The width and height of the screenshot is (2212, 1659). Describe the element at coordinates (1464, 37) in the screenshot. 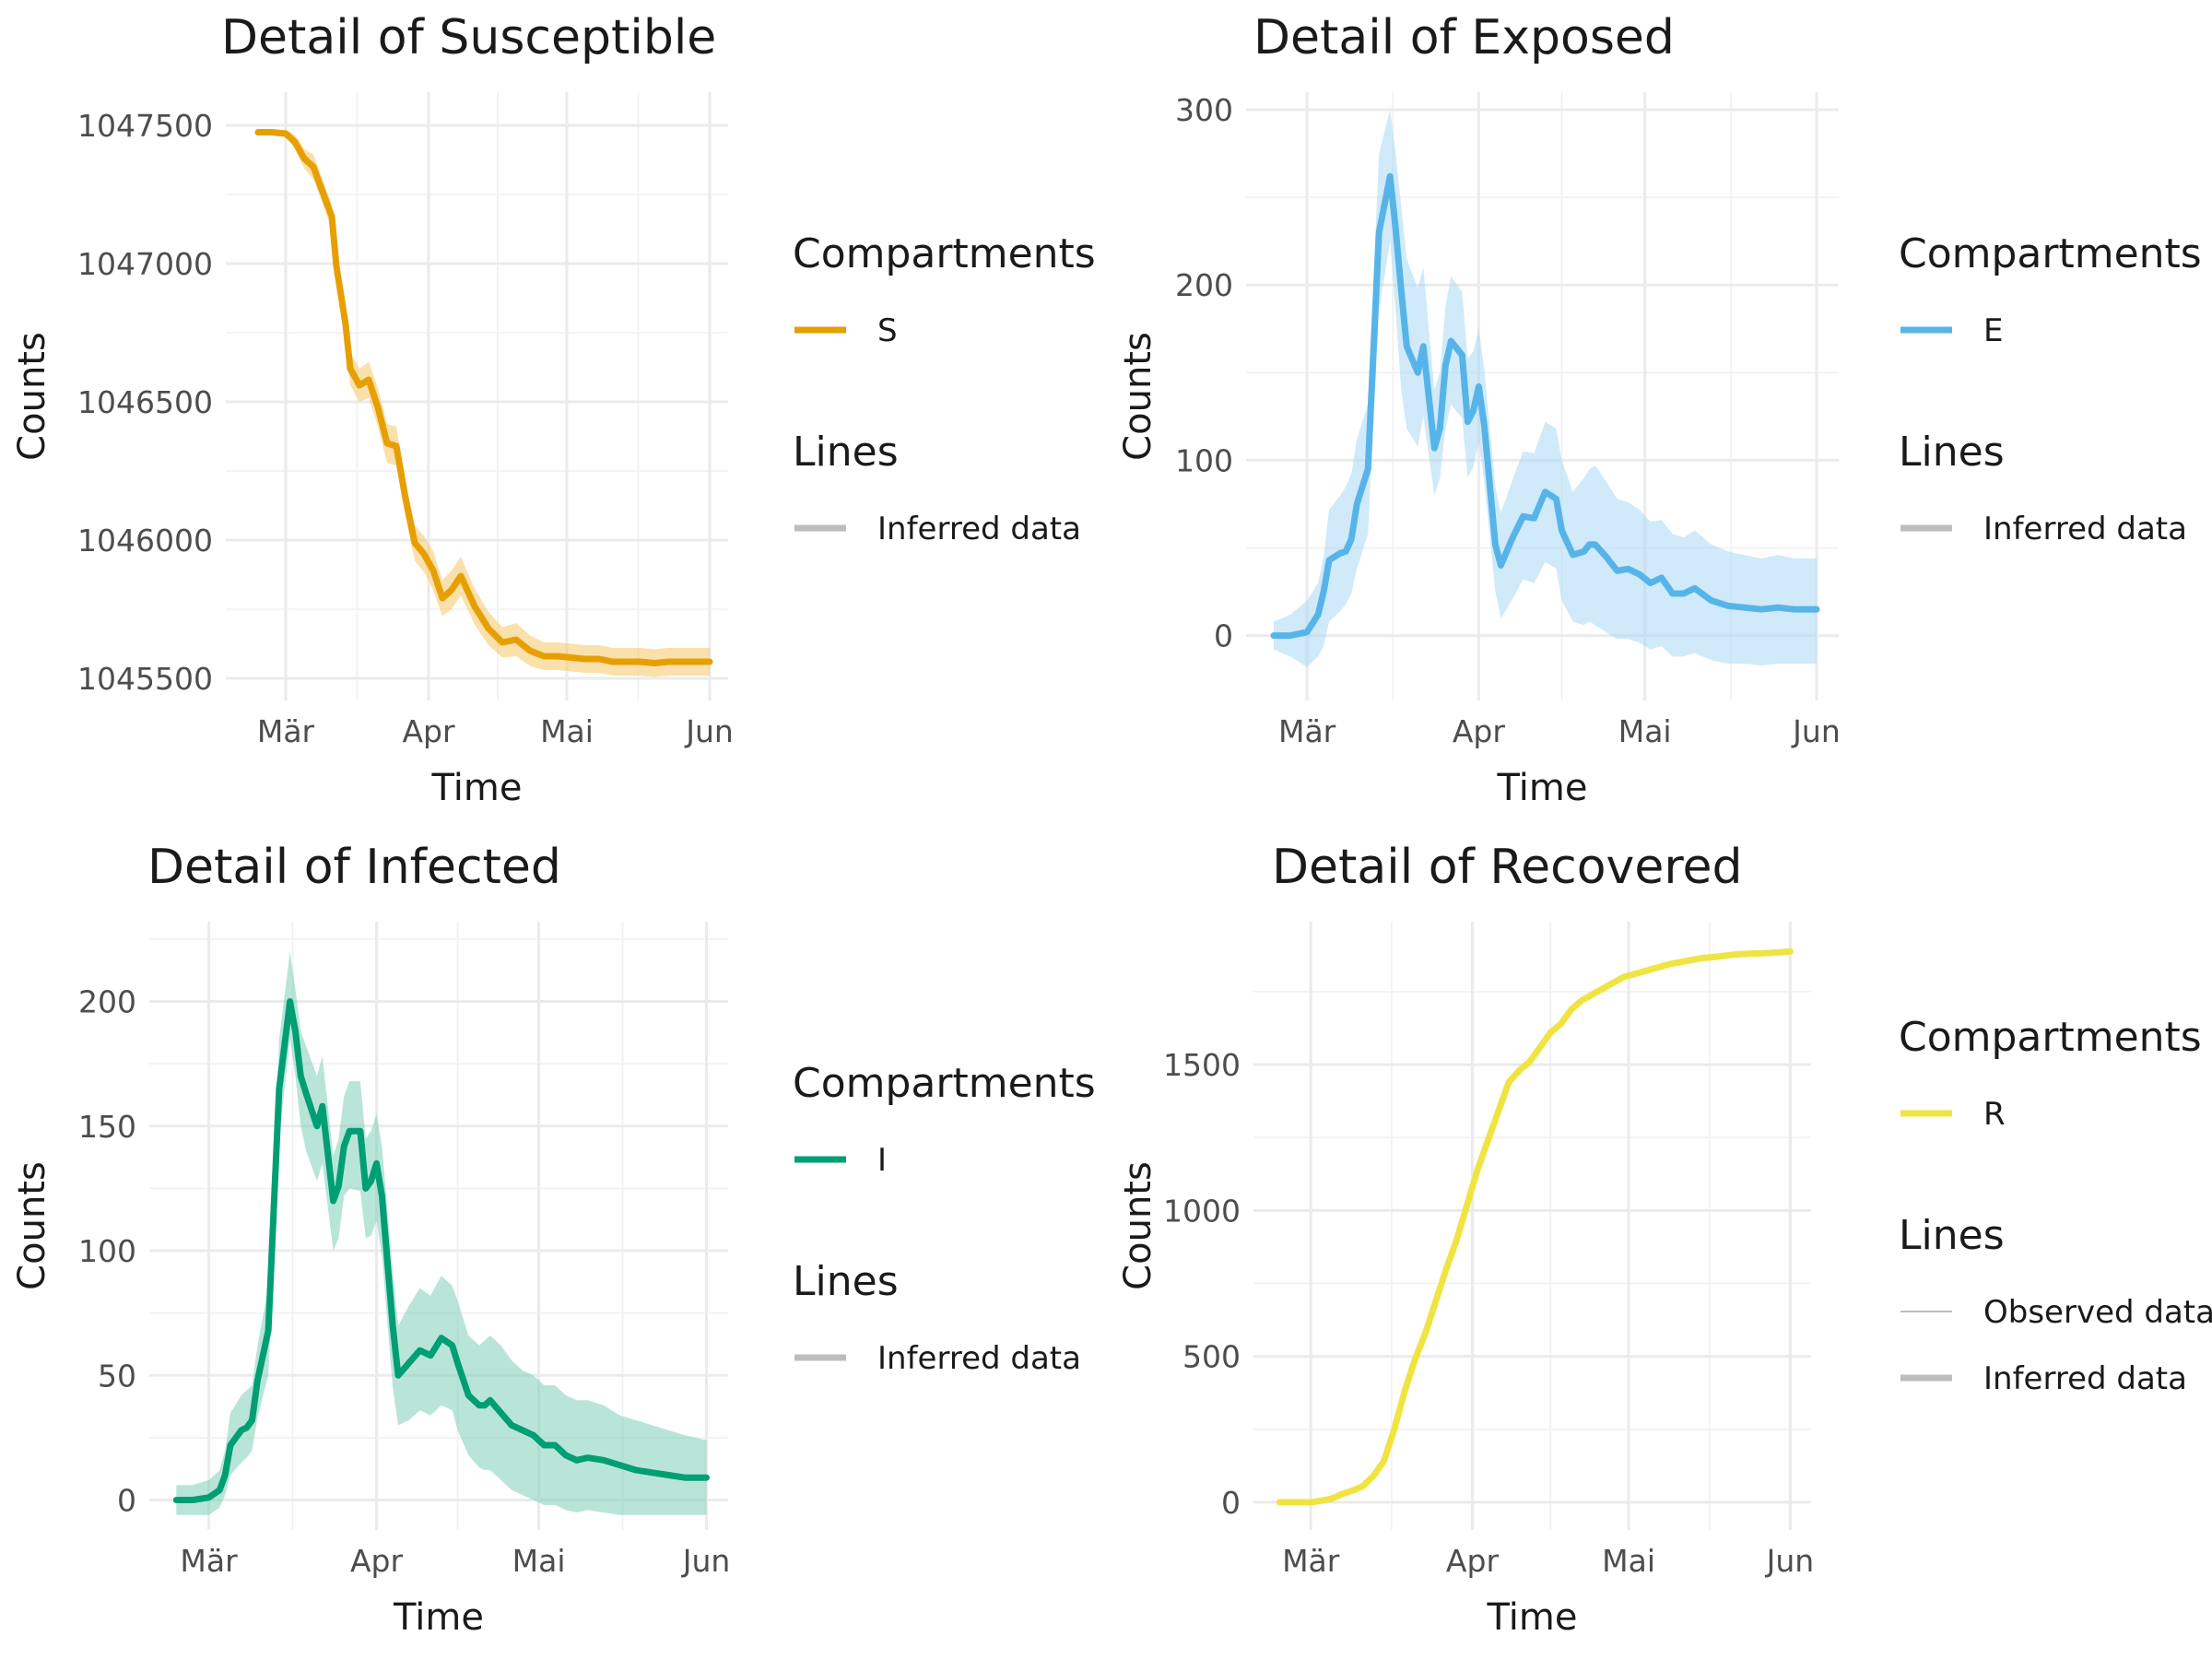

I see `chart-title: Detail of Exposed` at that location.